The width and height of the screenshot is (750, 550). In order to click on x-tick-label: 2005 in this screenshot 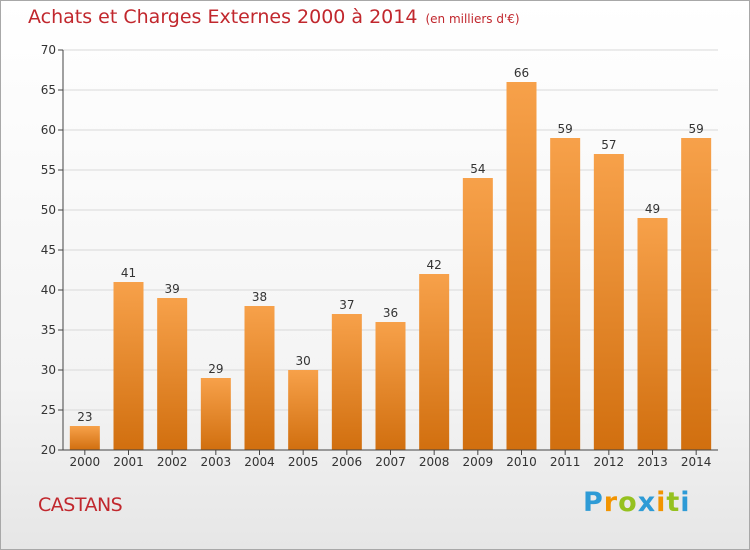, I will do `click(303, 462)`.